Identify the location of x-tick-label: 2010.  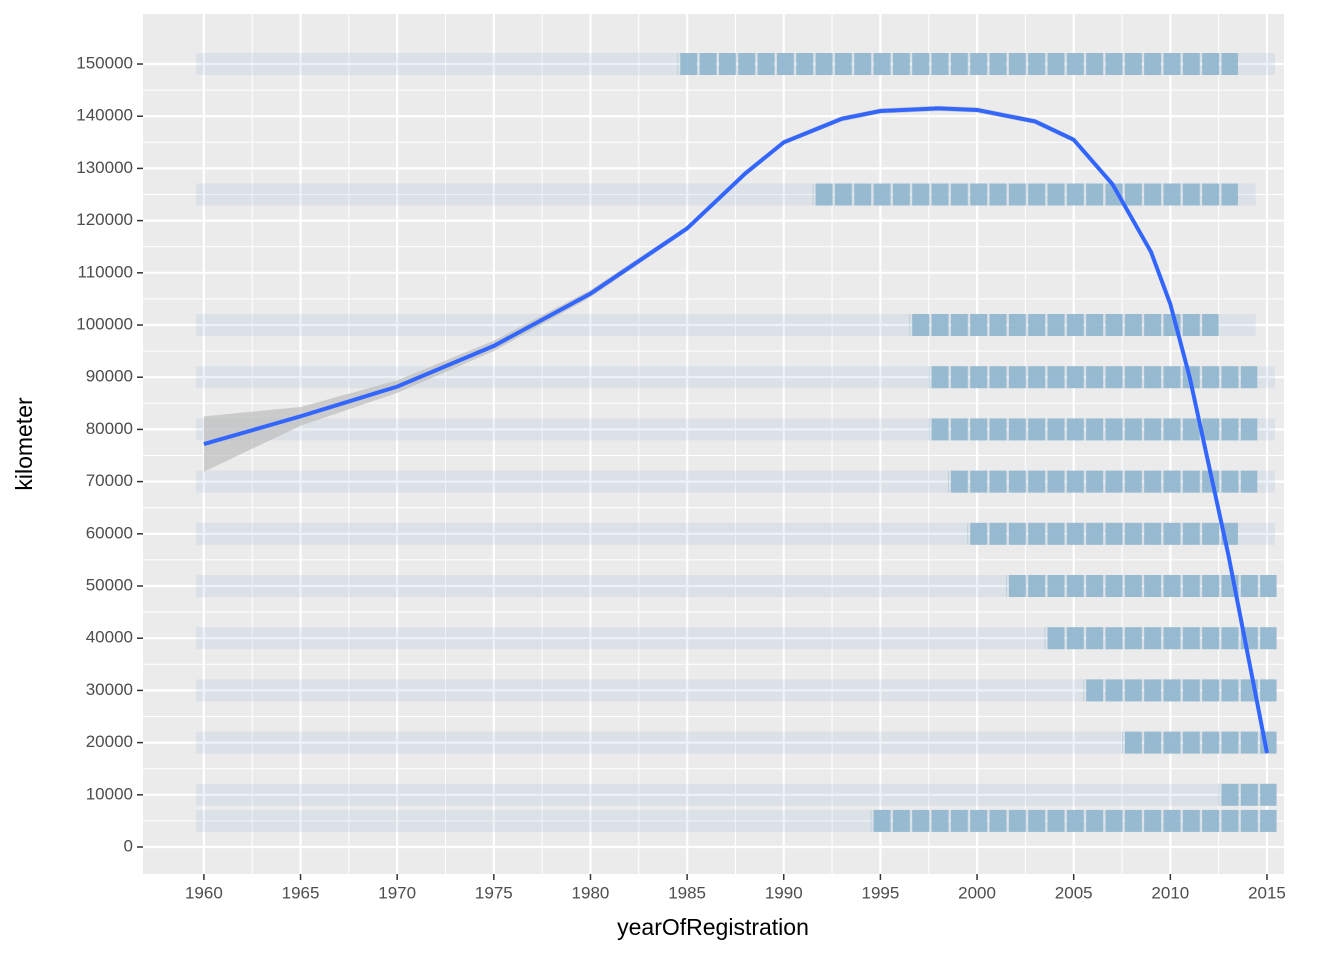
(1170, 892).